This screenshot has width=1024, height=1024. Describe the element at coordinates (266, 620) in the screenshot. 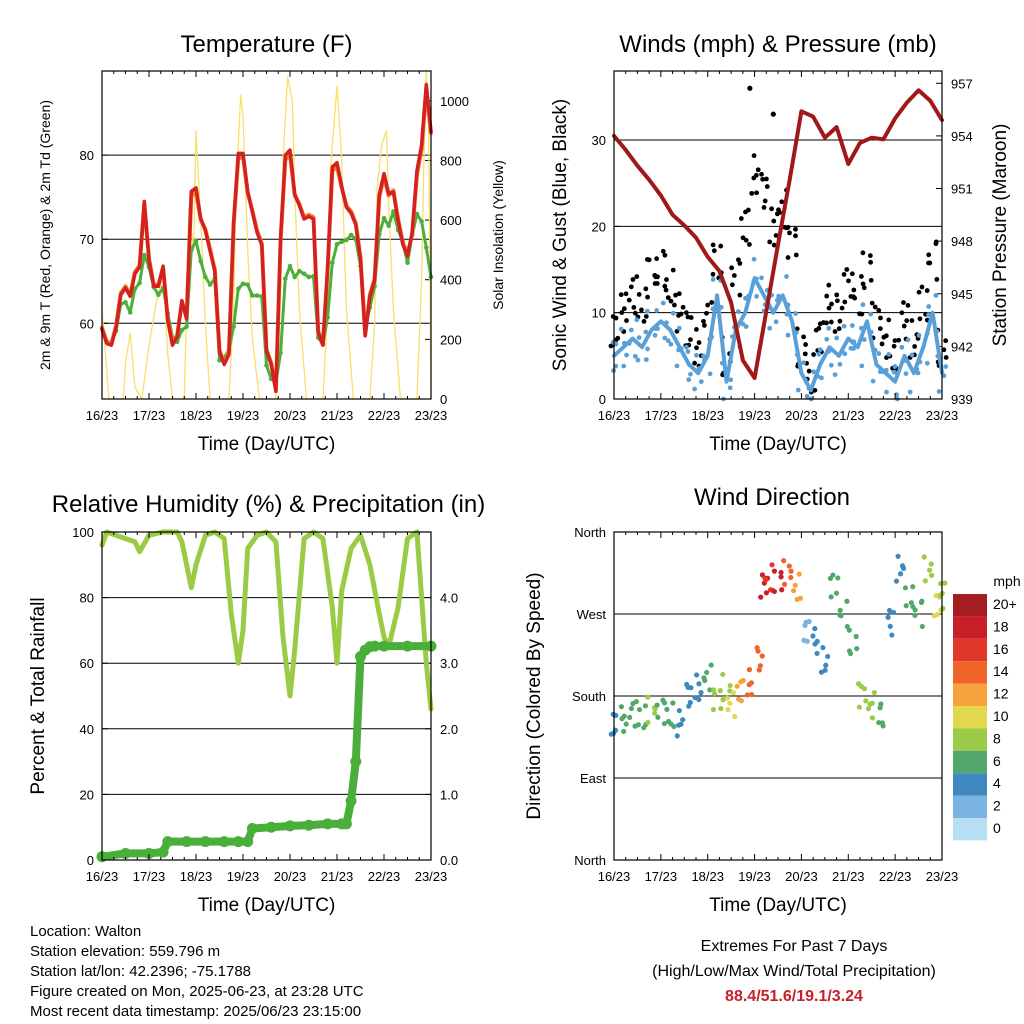

I see `rh-line` at that location.